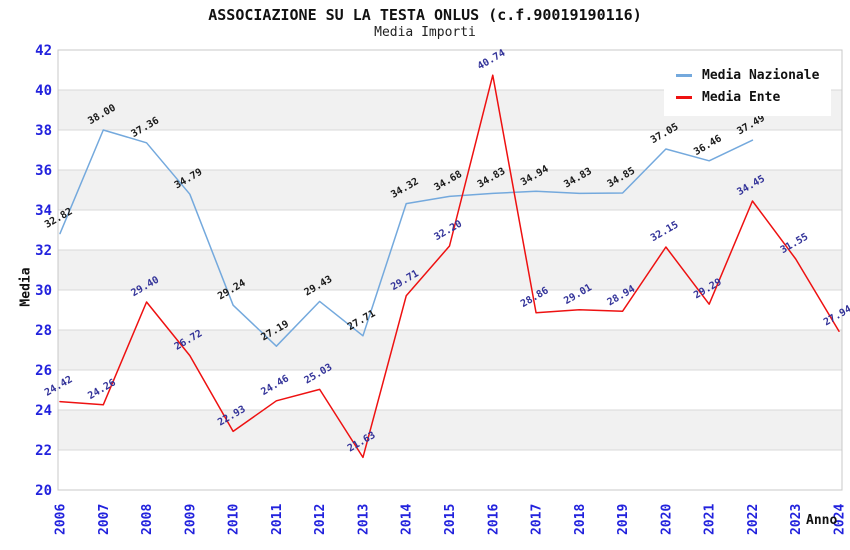  What do you see at coordinates (537, 519) in the screenshot?
I see `x-tick-label: 2017` at bounding box center [537, 519].